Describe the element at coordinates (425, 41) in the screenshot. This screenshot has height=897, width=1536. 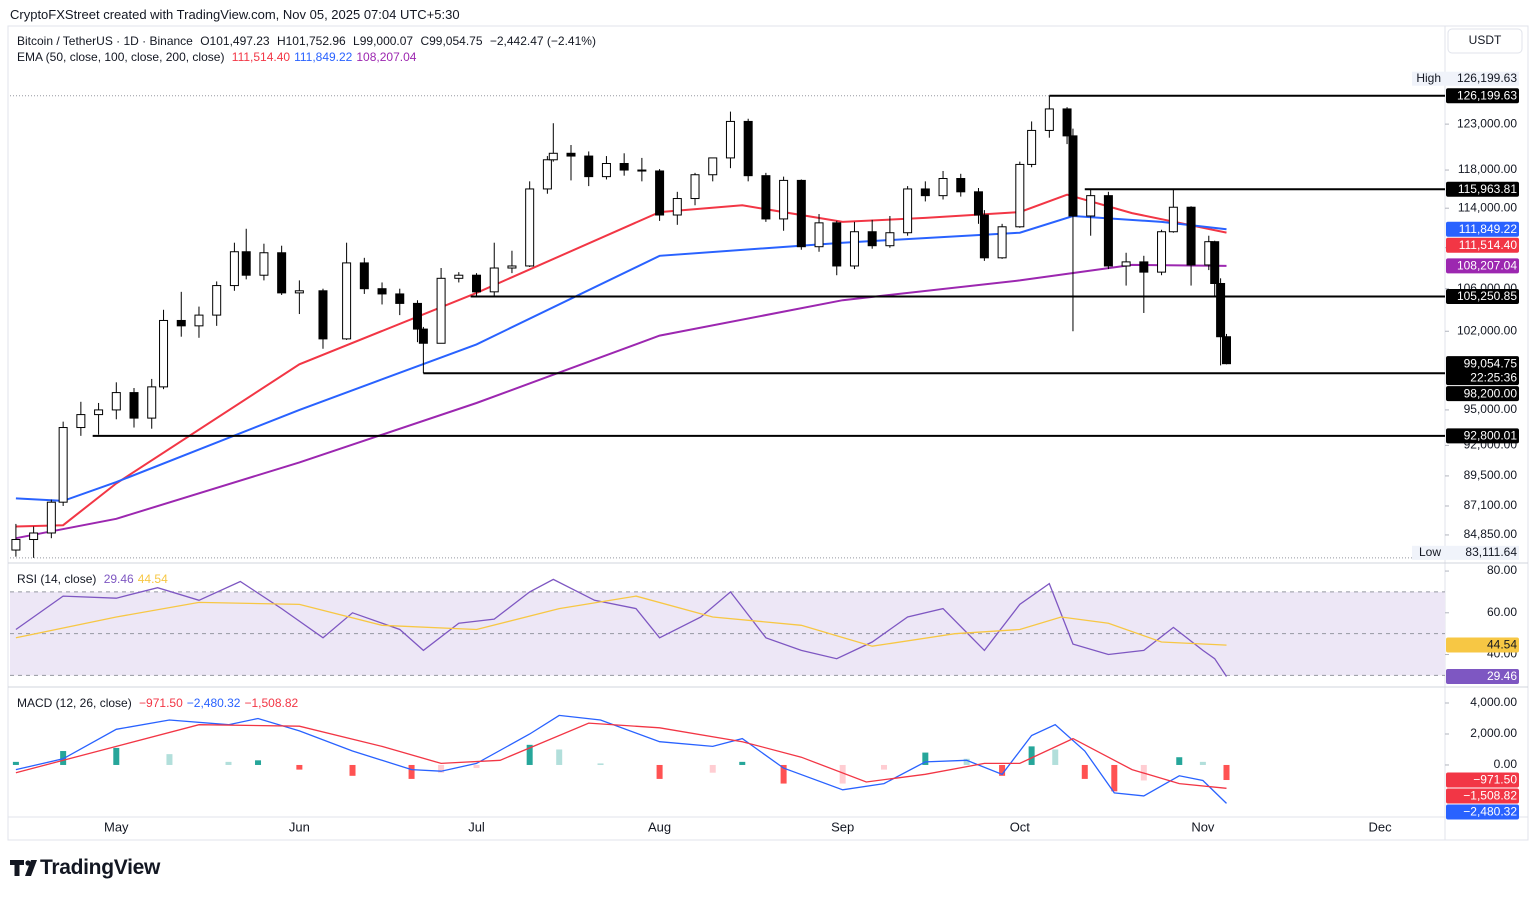
I see `ohlc-label: C` at that location.